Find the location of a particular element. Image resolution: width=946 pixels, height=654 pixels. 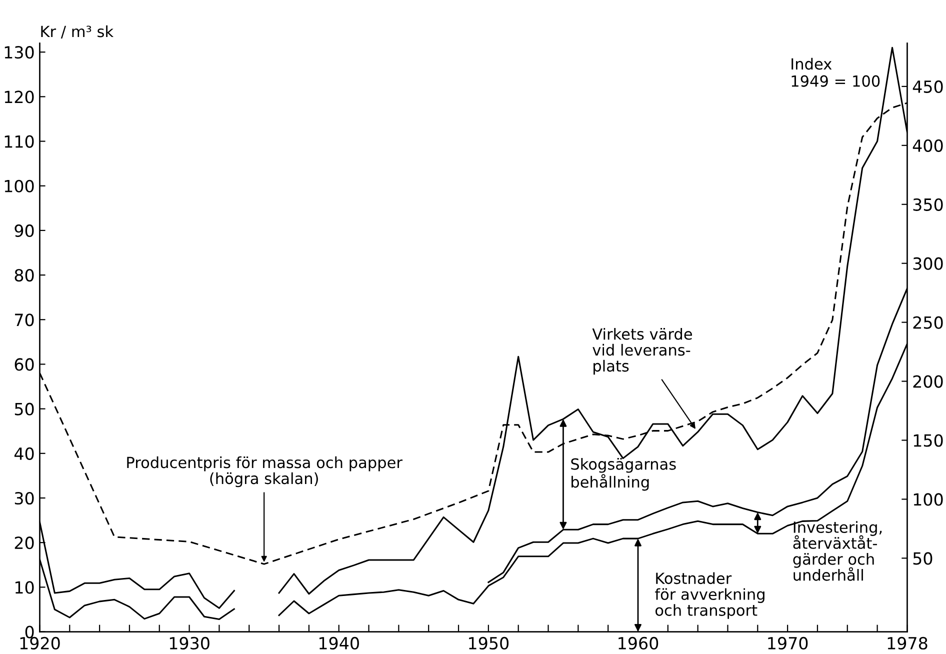

x-tick-label: 1970 is located at coordinates (788, 643).